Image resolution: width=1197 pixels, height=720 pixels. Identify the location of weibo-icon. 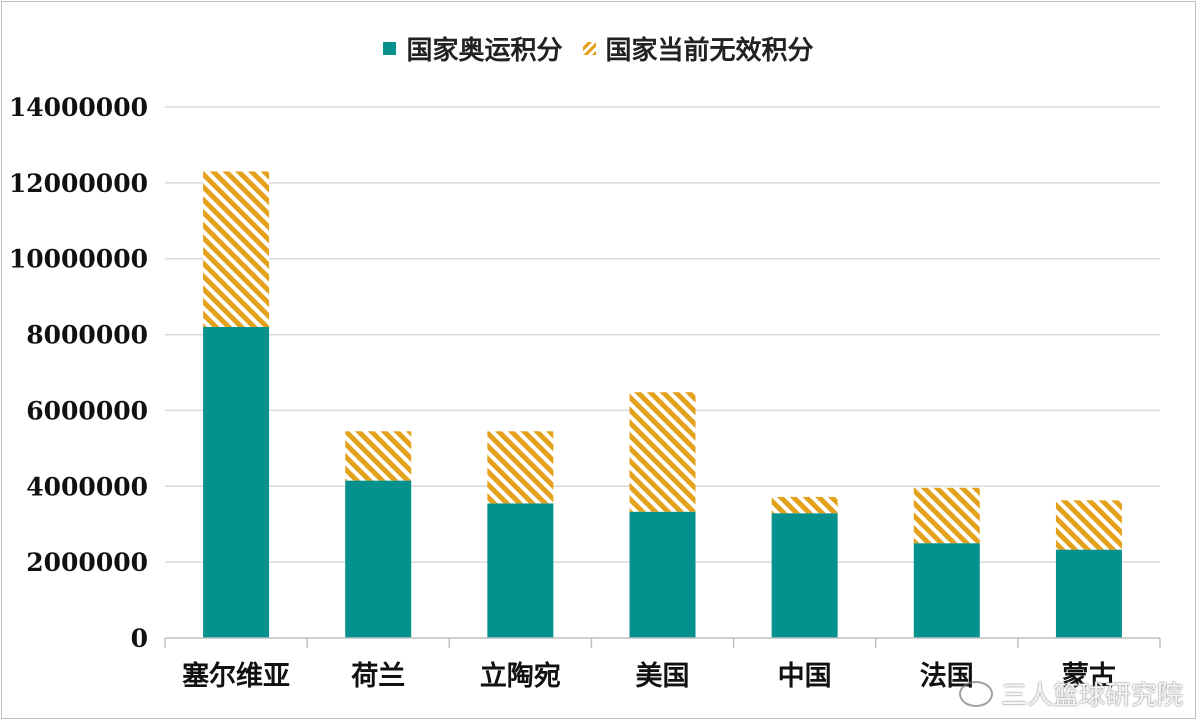
(975, 693).